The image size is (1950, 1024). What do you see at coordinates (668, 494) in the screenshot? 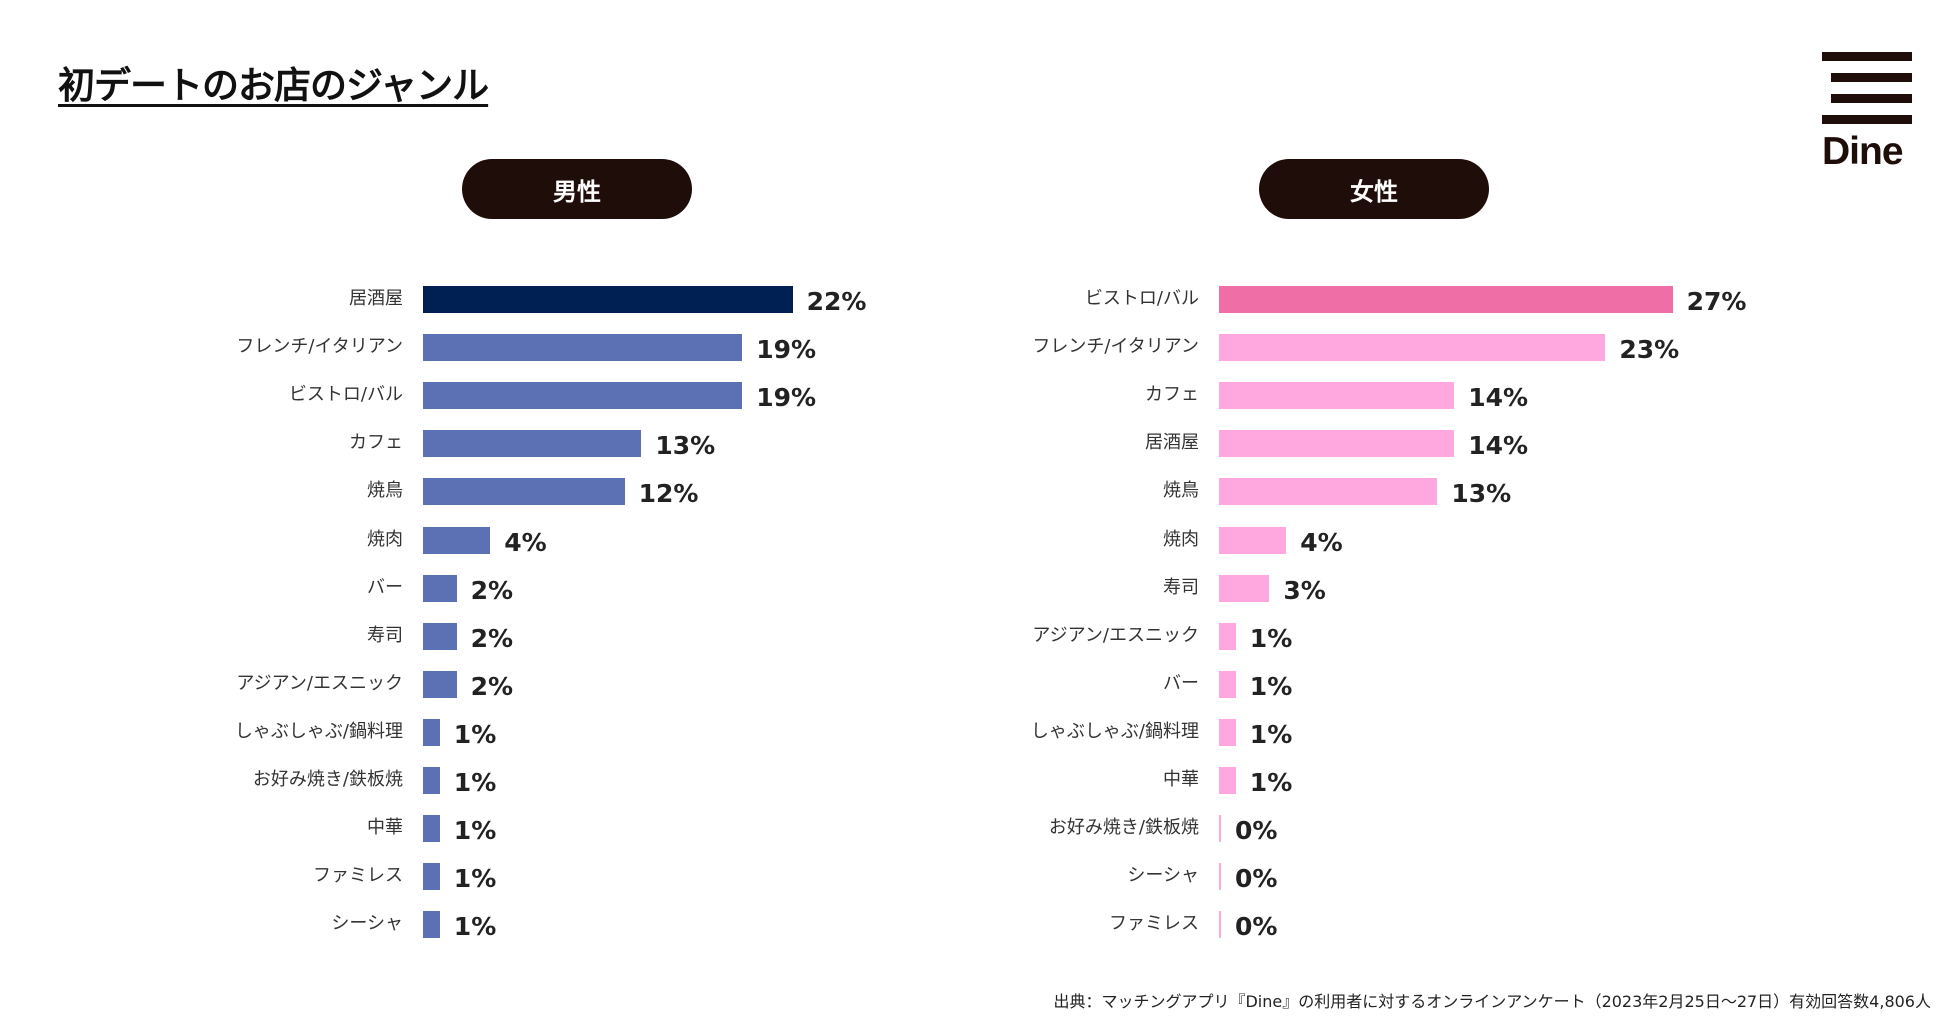
I see `male-value-label: 12%` at bounding box center [668, 494].